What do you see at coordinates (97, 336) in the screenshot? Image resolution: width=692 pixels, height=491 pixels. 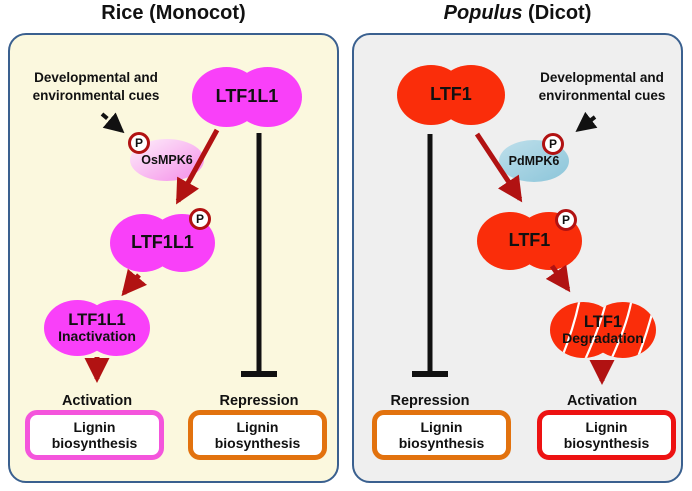 I see `rice-inactivation-line2: Inactivation` at bounding box center [97, 336].